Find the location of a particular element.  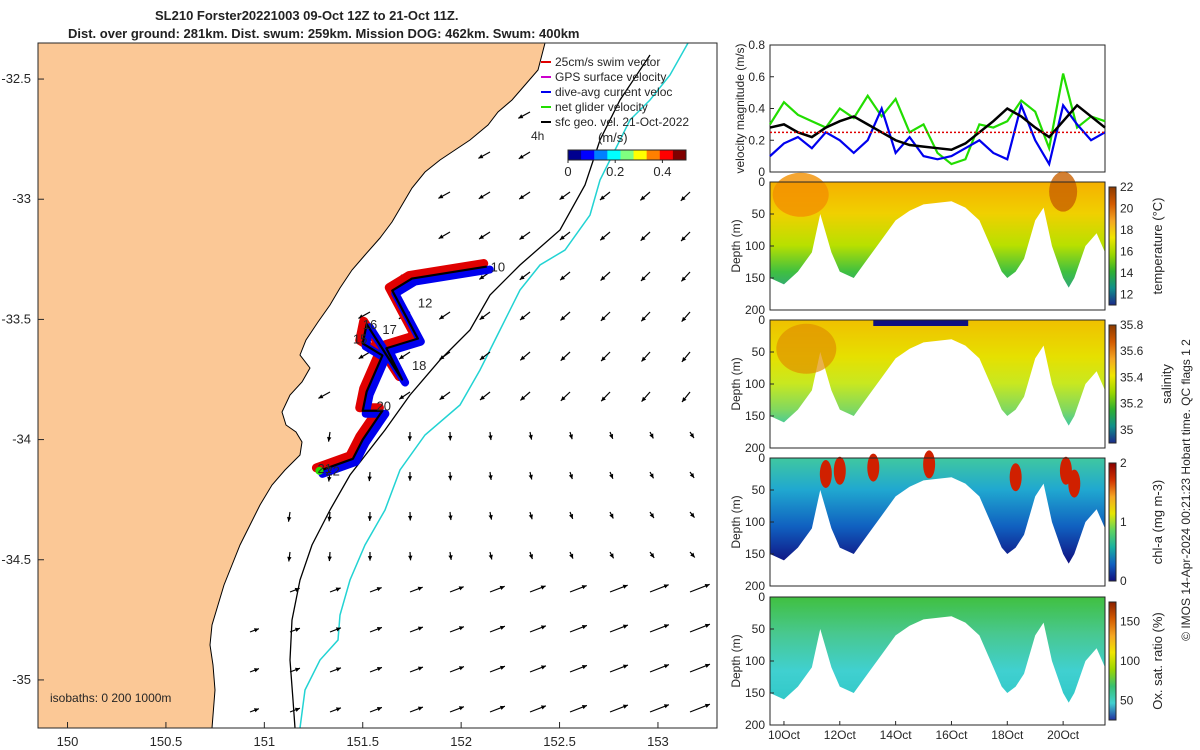

depth-tick-label: 0 is located at coordinates (761, 320).